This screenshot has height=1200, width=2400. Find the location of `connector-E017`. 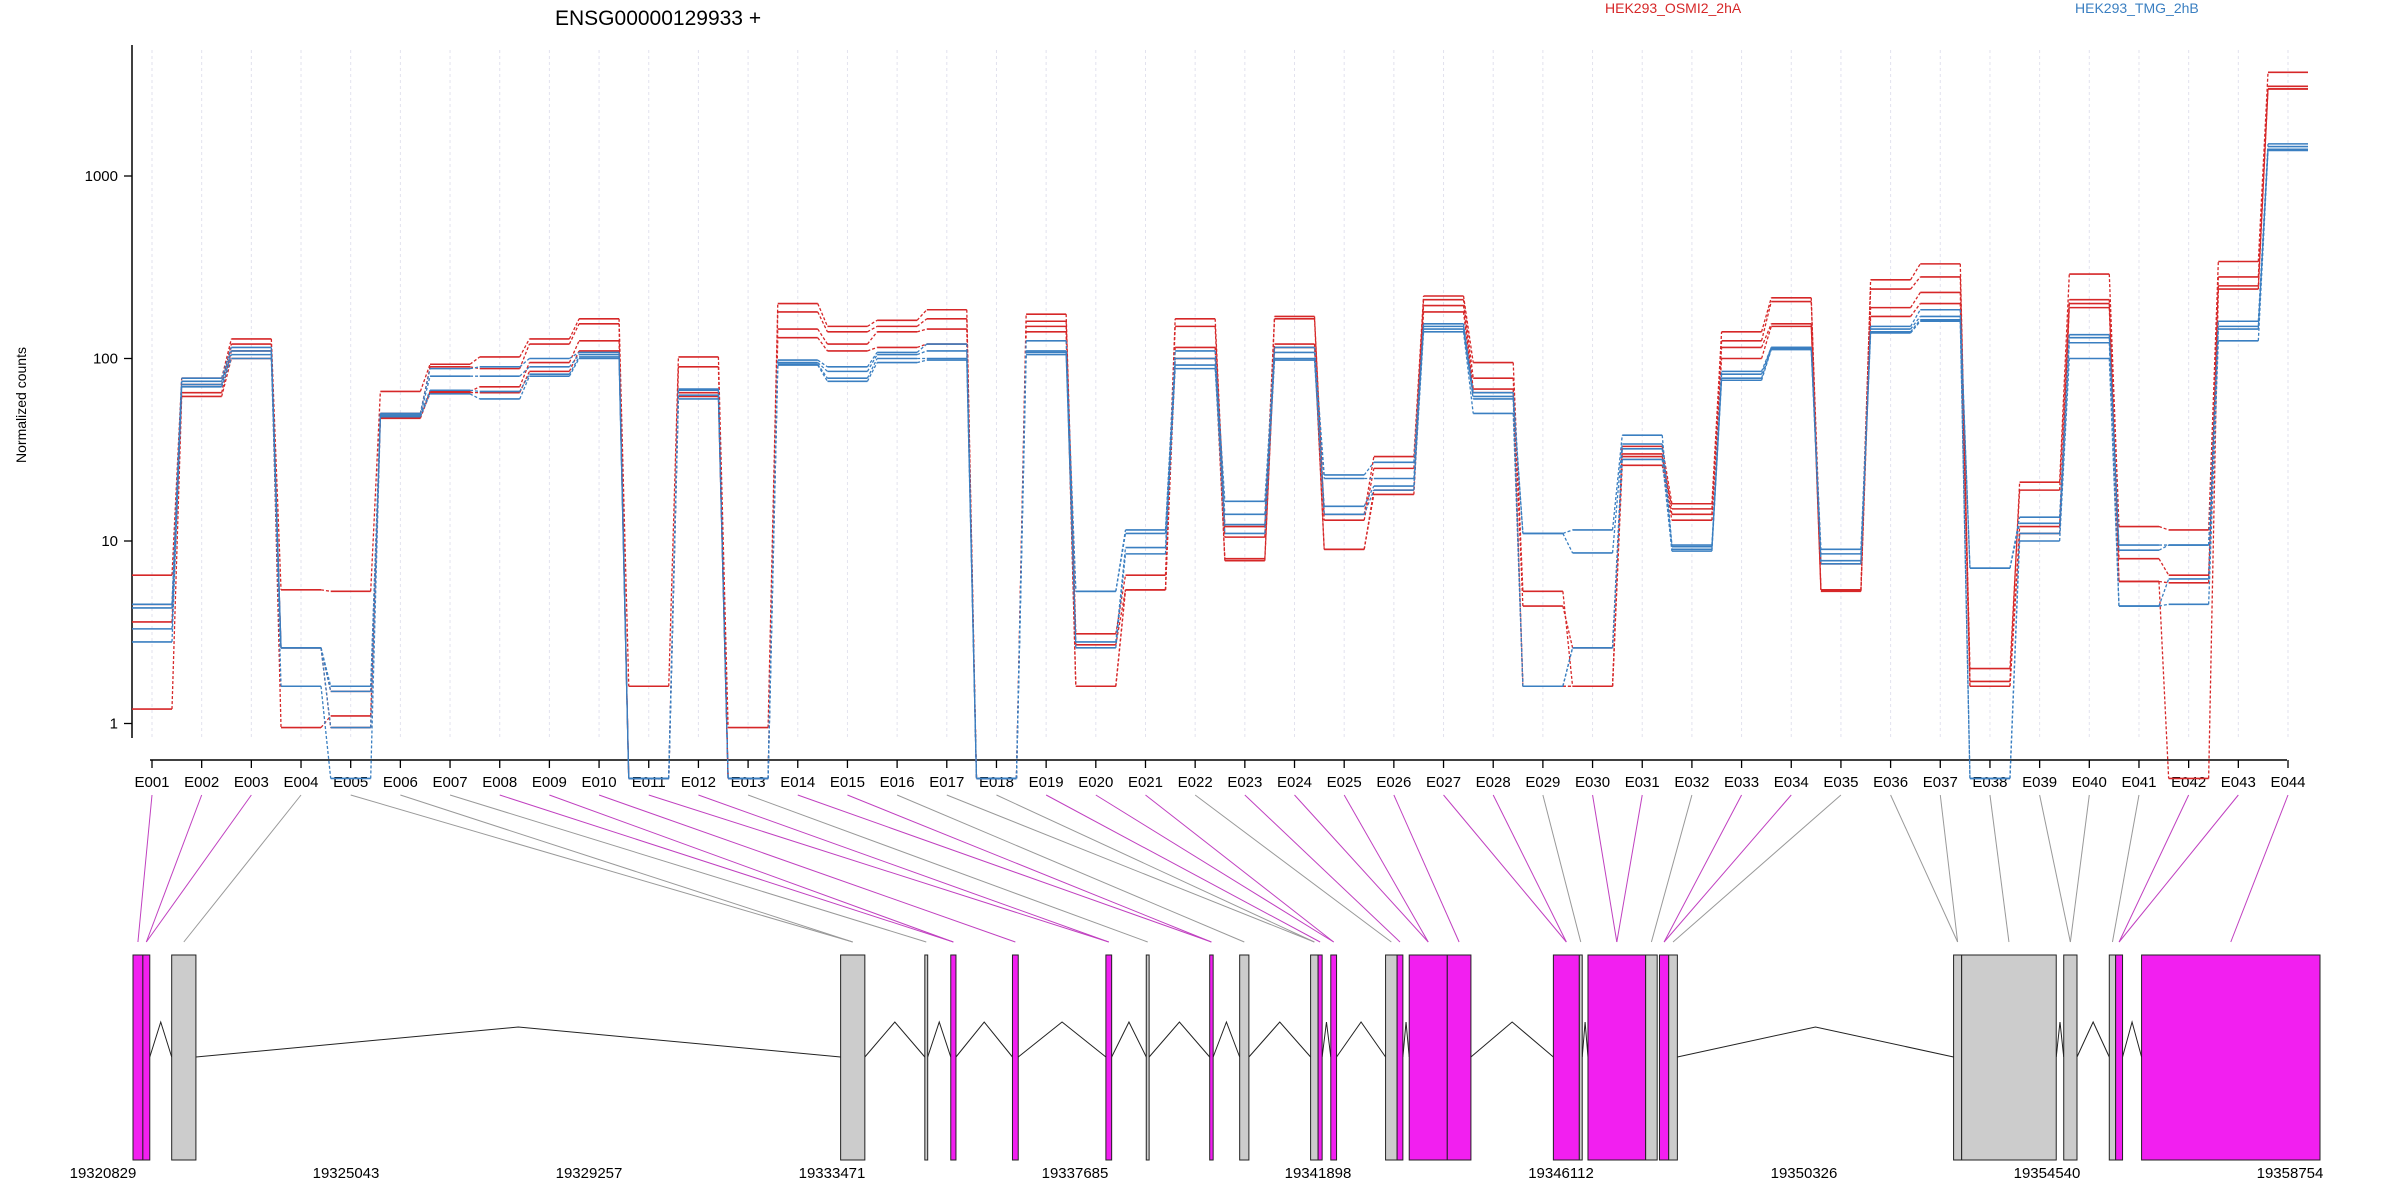

connector-E017 is located at coordinates (1130, 868).